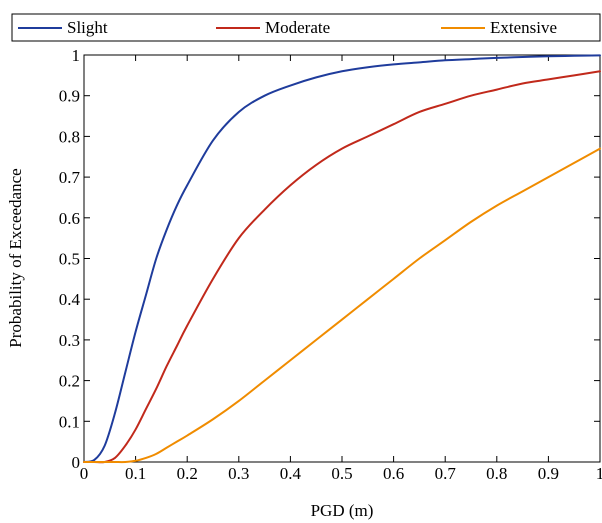 This screenshot has width=602, height=523. Describe the element at coordinates (87, 27) in the screenshot. I see `legend-label-slight: Slight` at that location.